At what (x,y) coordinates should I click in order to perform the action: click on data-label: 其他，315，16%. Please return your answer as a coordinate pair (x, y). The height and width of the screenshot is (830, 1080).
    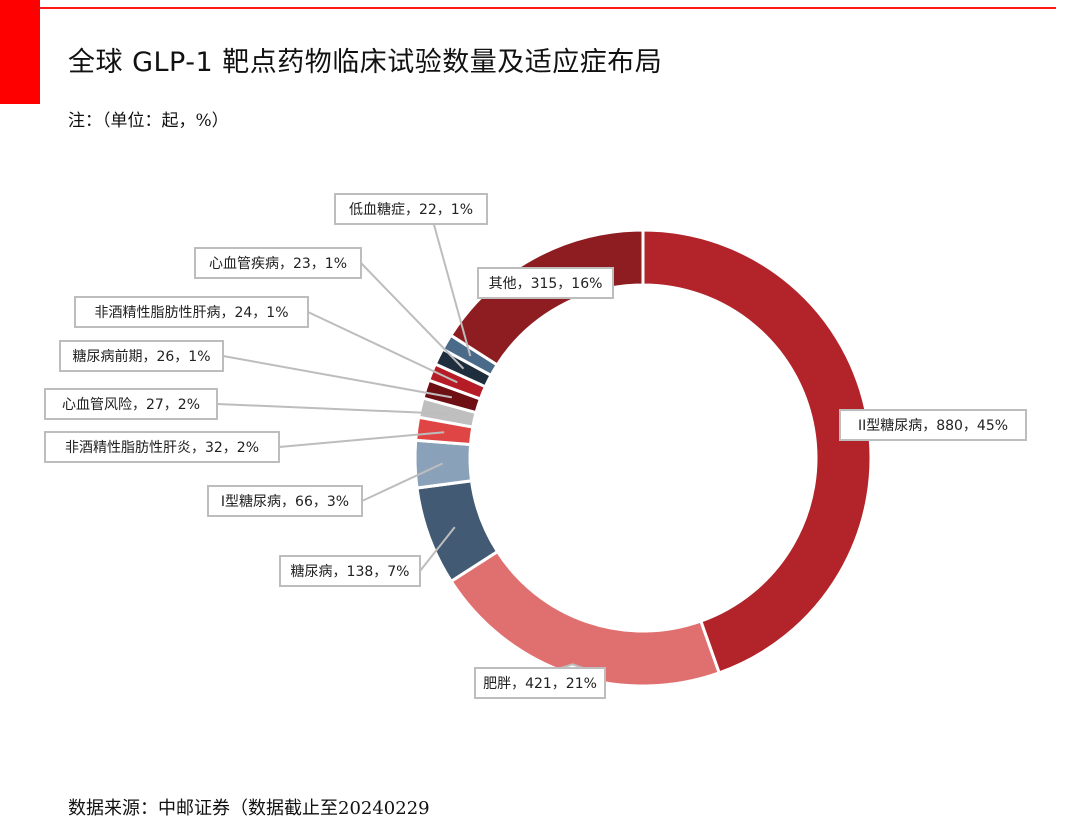
    Looking at the image, I should click on (546, 284).